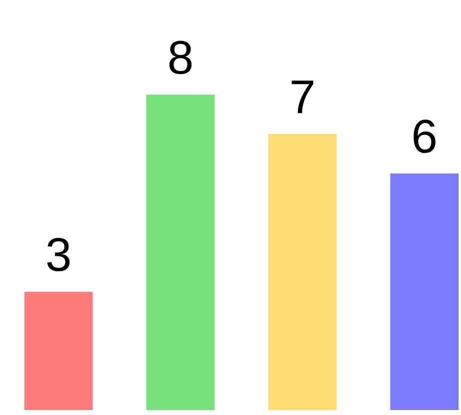 This screenshot has width=461, height=415. I want to click on data-label: 3, so click(58, 255).